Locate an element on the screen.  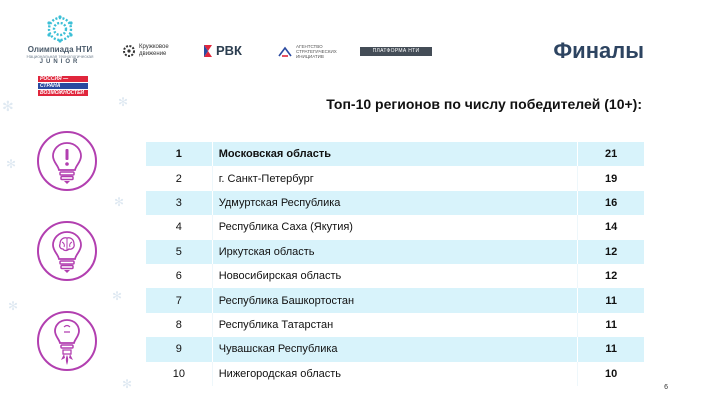
table-row: 2 г. Санкт-Петербург 19 is located at coordinates (395, 178).